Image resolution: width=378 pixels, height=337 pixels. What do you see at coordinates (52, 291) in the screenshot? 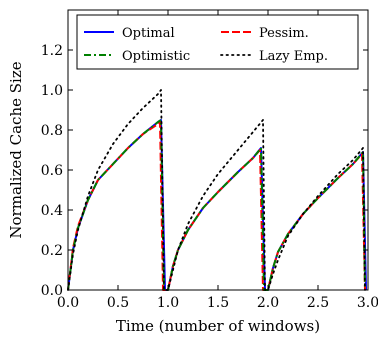
I see `y-tick-label: 0.0` at bounding box center [52, 291].